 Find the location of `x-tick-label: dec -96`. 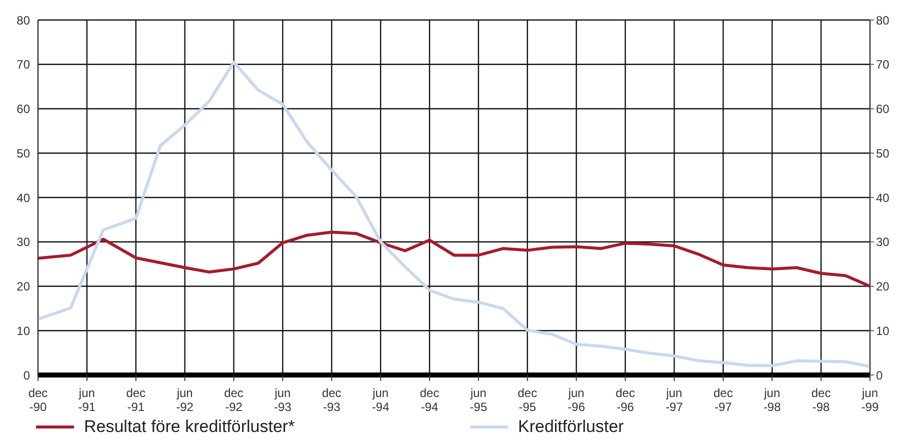

x-tick-label: dec -96 is located at coordinates (625, 400).